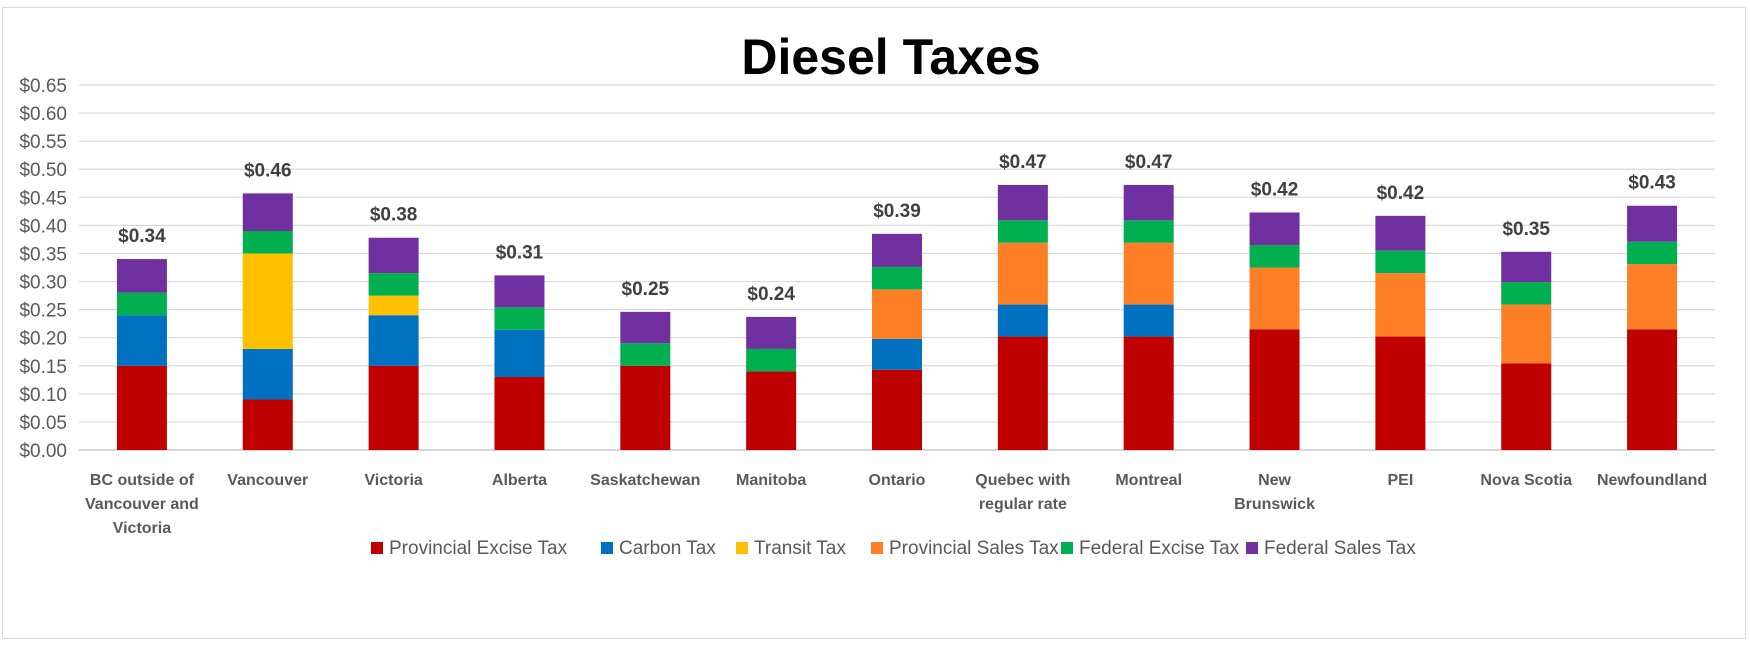 This screenshot has width=1750, height=645. I want to click on legend-item: Carbon Tax, so click(658, 548).